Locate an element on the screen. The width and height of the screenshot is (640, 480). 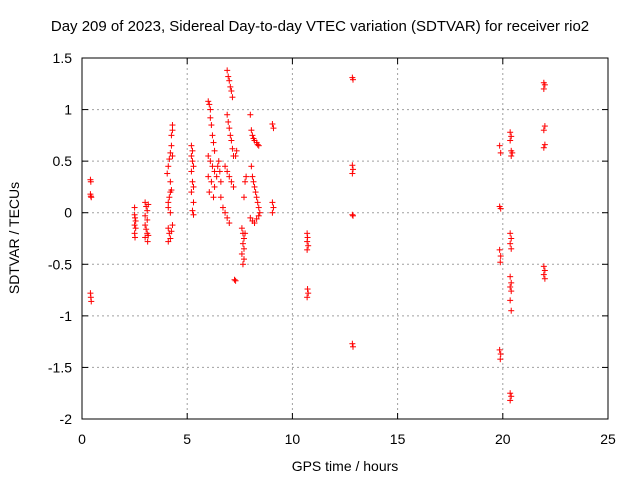
x-tick-label: 20 is located at coordinates (503, 439).